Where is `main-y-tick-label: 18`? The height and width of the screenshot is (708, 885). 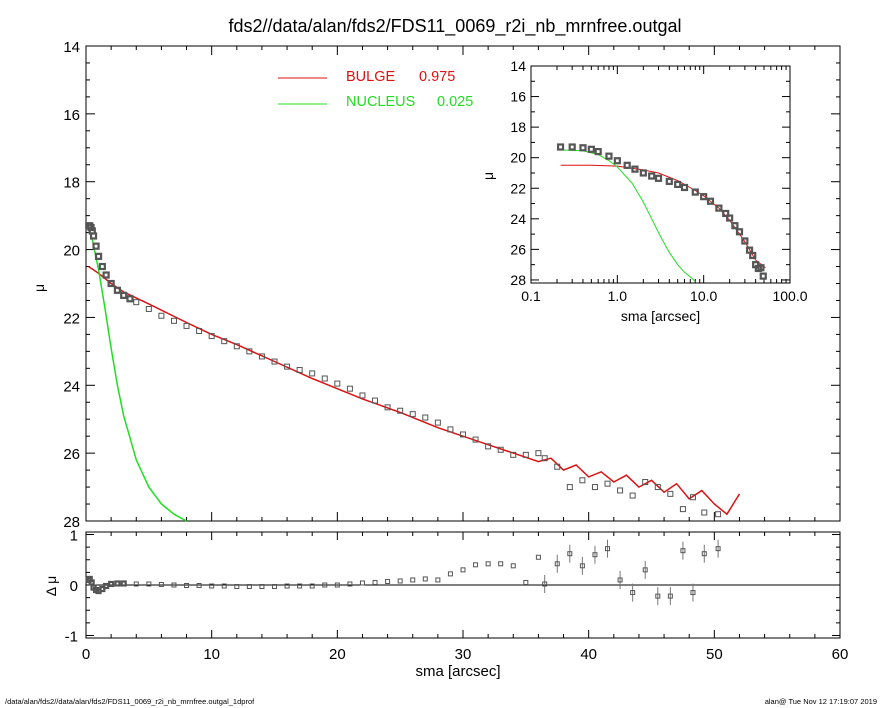 main-y-tick-label: 18 is located at coordinates (71, 183).